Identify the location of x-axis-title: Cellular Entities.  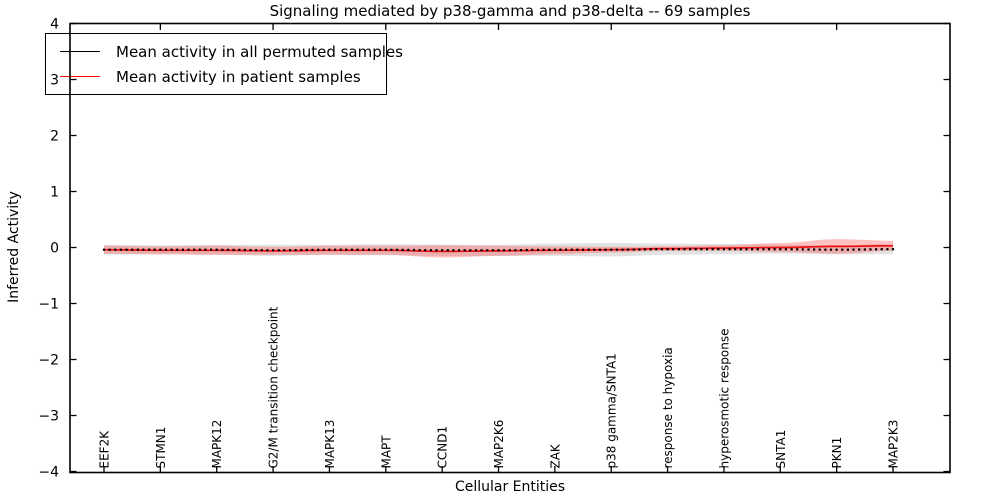
(510, 487).